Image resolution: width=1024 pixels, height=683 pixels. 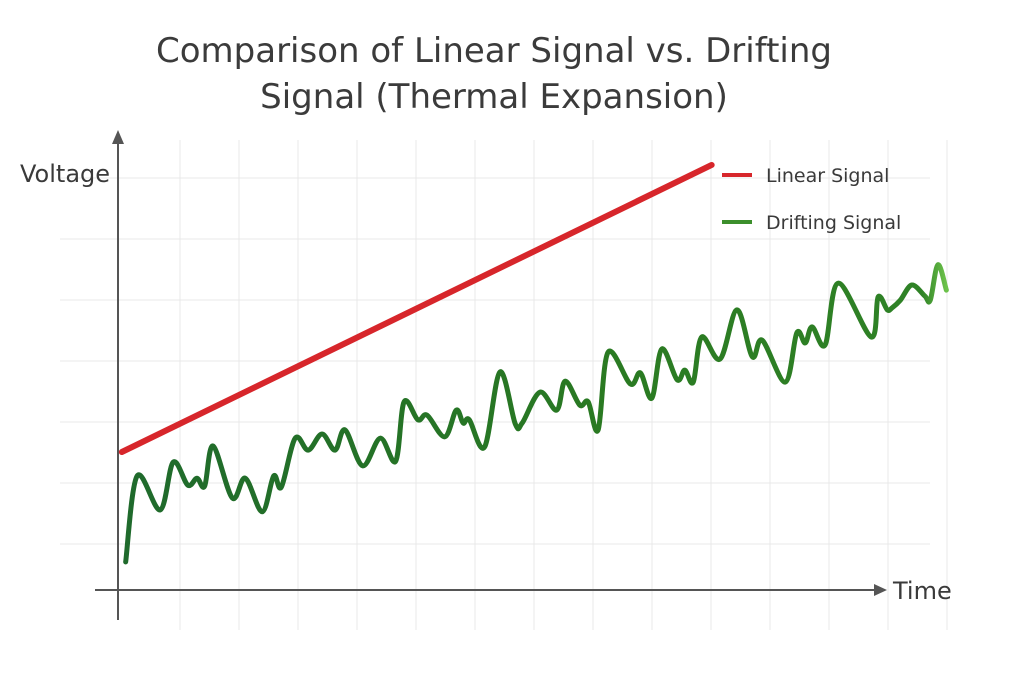 I want to click on y-axis-arrow-icon, so click(x=118, y=137).